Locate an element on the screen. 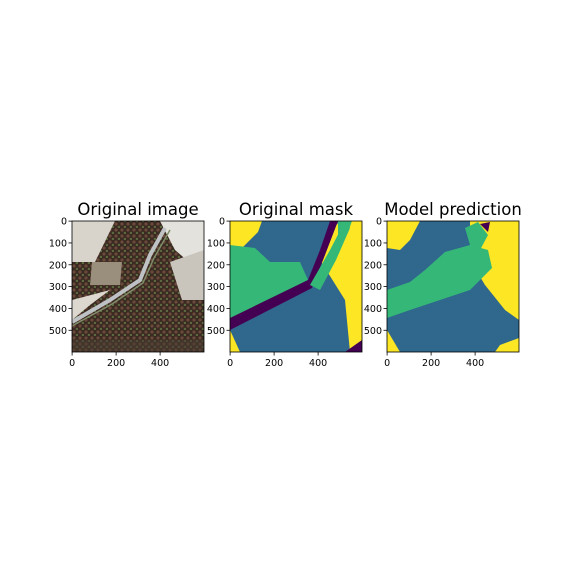  mask-image is located at coordinates (296, 286).